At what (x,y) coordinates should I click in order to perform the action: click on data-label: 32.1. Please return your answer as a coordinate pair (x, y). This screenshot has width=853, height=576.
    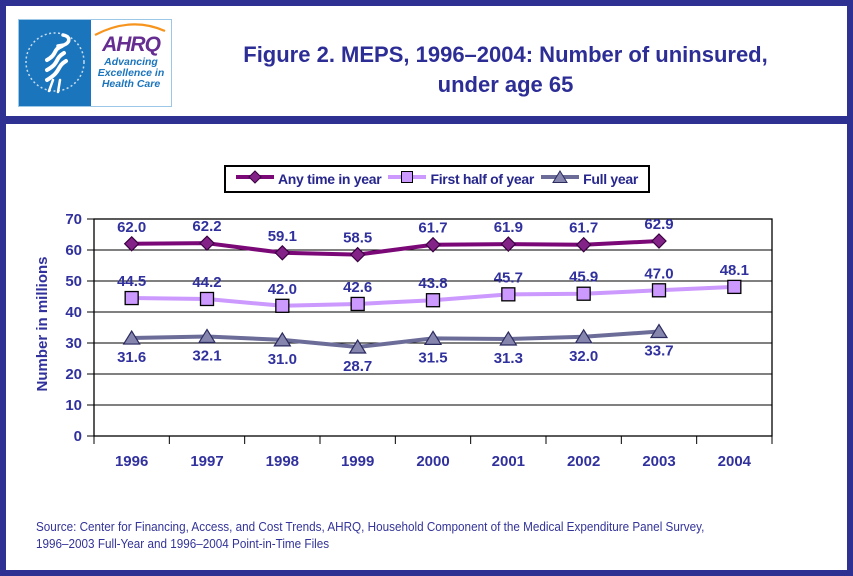
    Looking at the image, I should click on (206, 355).